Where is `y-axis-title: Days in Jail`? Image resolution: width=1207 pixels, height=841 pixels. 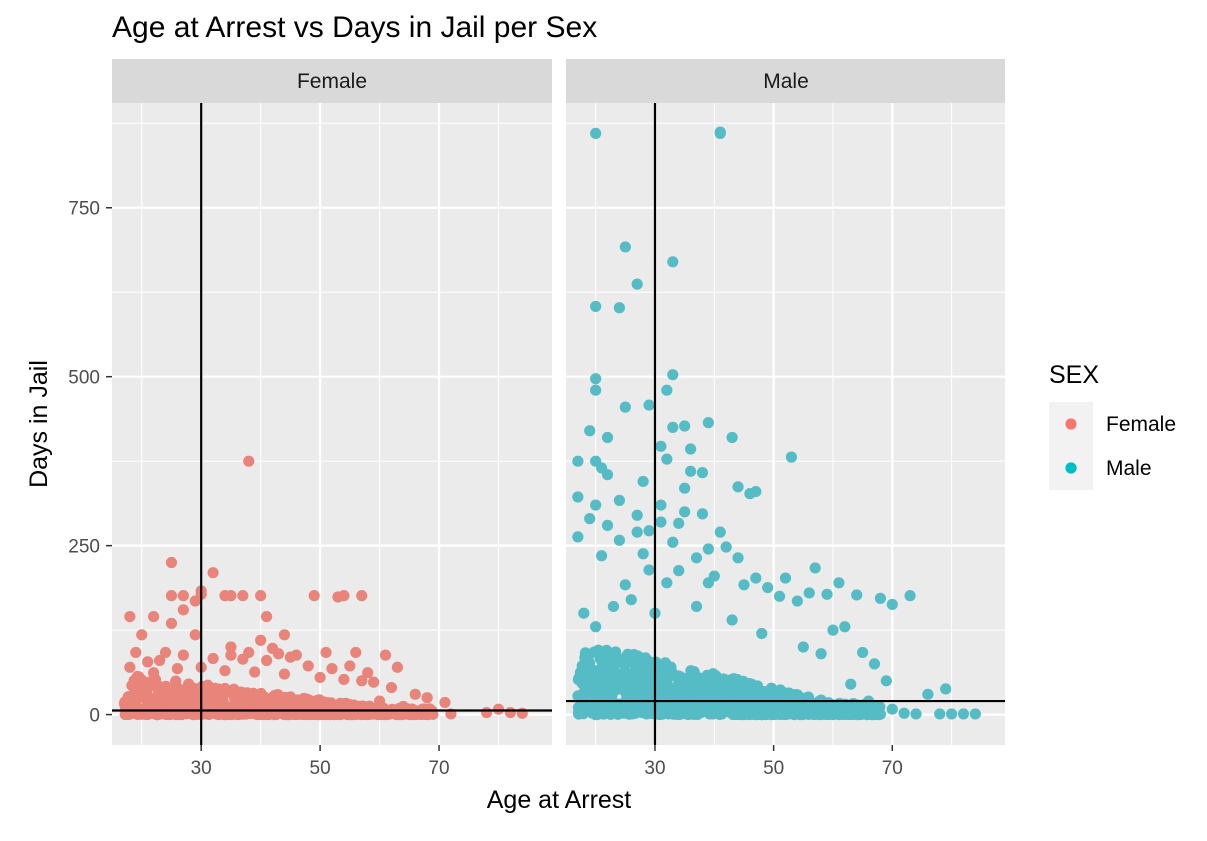 y-axis-title: Days in Jail is located at coordinates (39, 424).